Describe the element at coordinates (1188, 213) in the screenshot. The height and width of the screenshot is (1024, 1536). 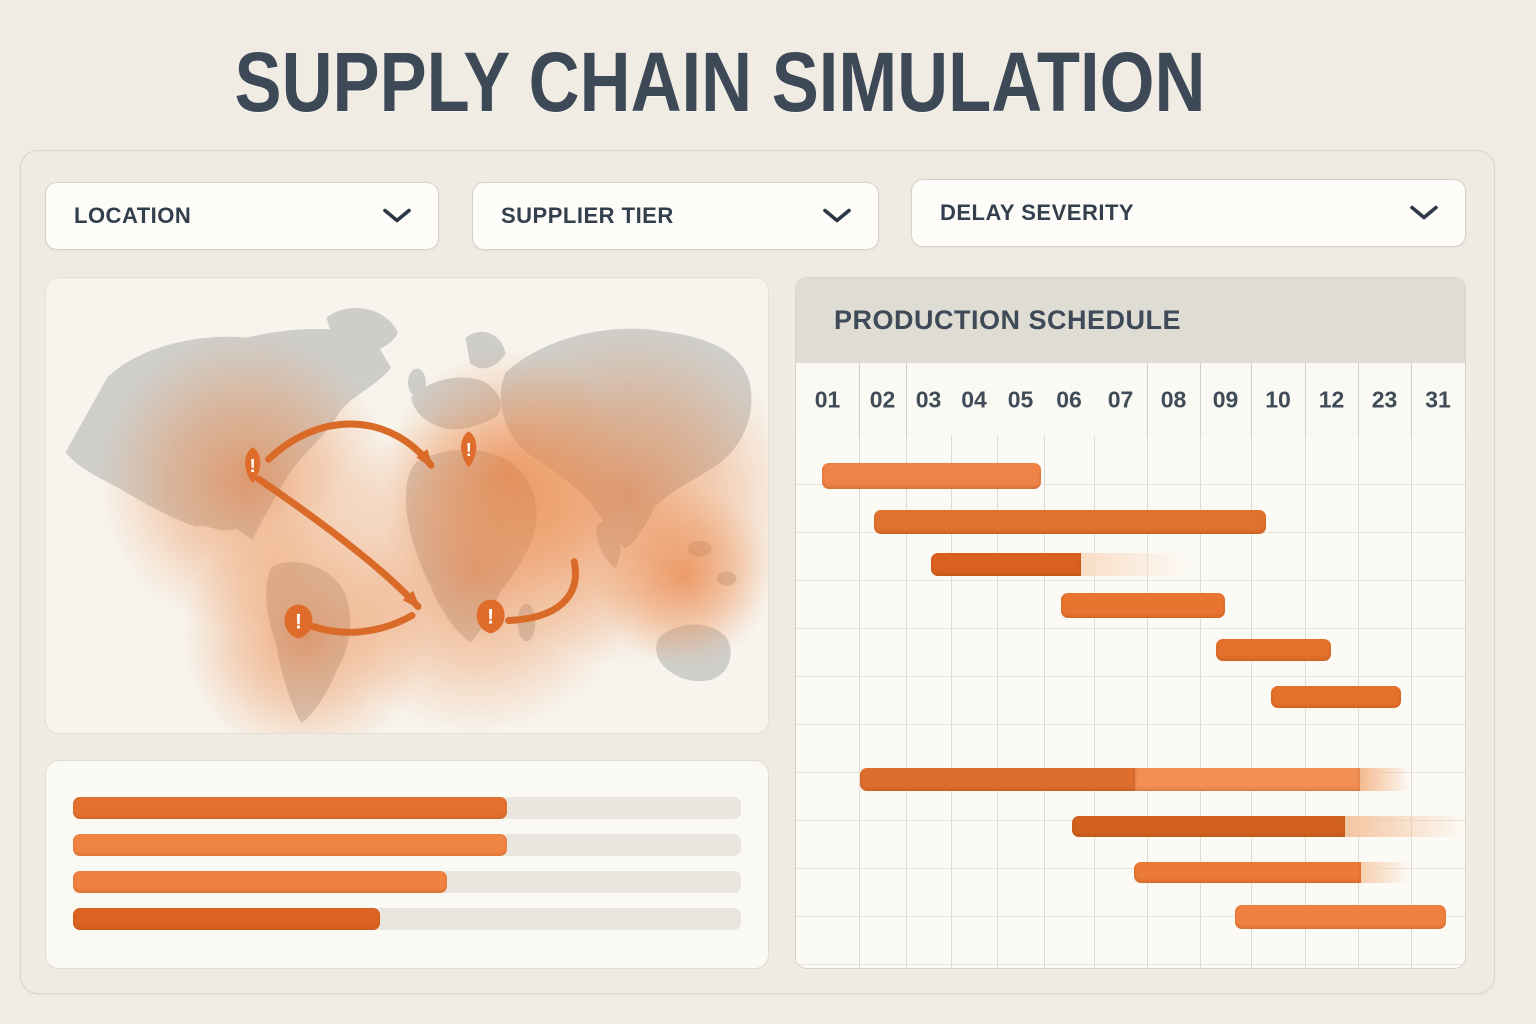
I see `delay-severity-dropdown: DELAY SEVERITY` at that location.